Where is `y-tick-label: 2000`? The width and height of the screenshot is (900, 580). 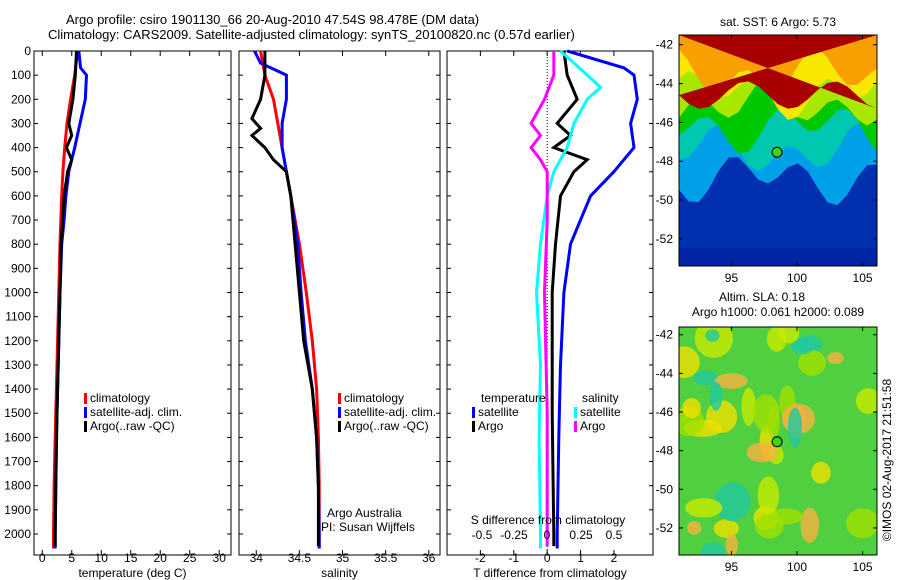 y-tick-label: 2000 is located at coordinates (17, 534).